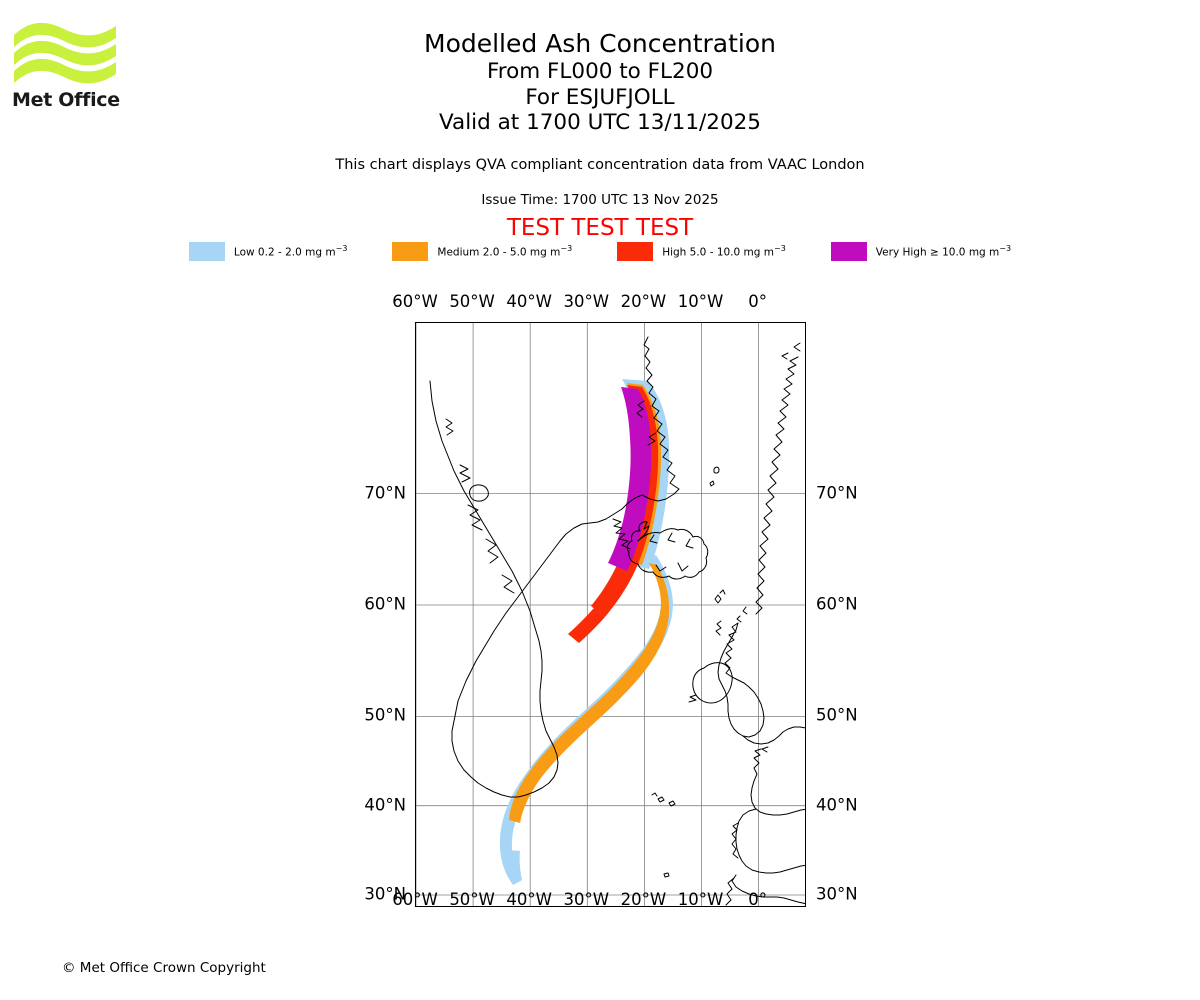 The image size is (1200, 1000). Describe the element at coordinates (741, 680) in the screenshot. I see `coast-scotland` at that location.